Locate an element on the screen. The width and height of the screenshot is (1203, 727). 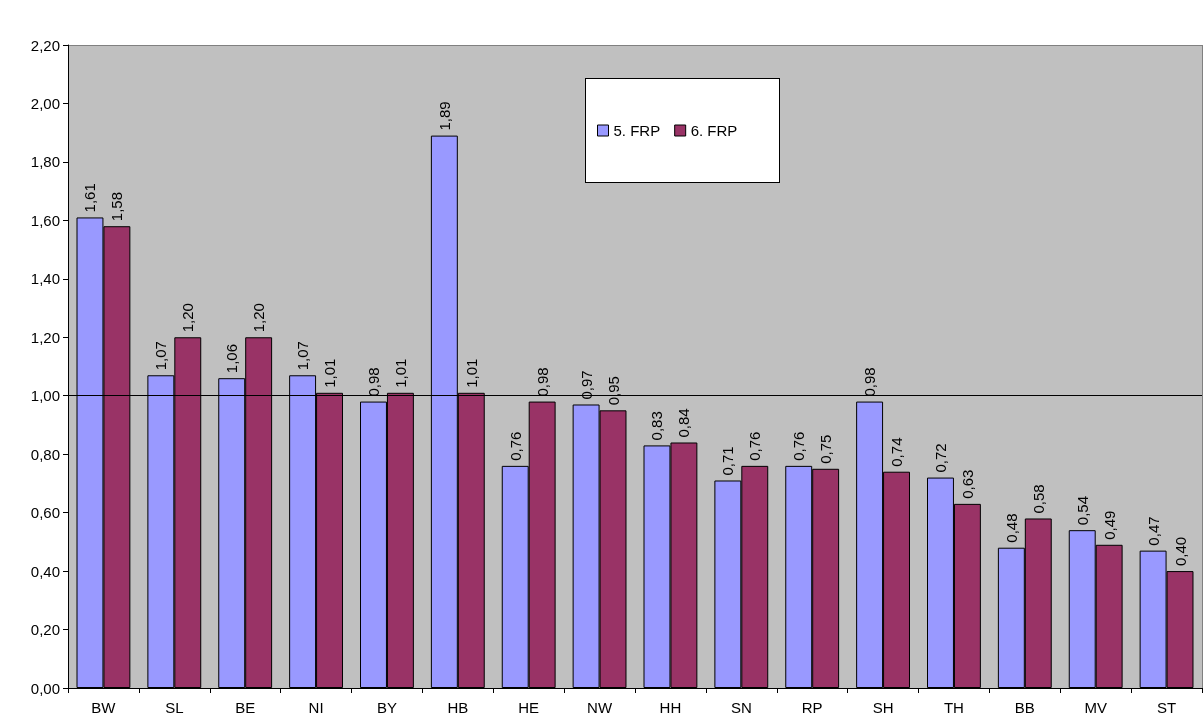
data-label: 0,63 is located at coordinates (967, 484).